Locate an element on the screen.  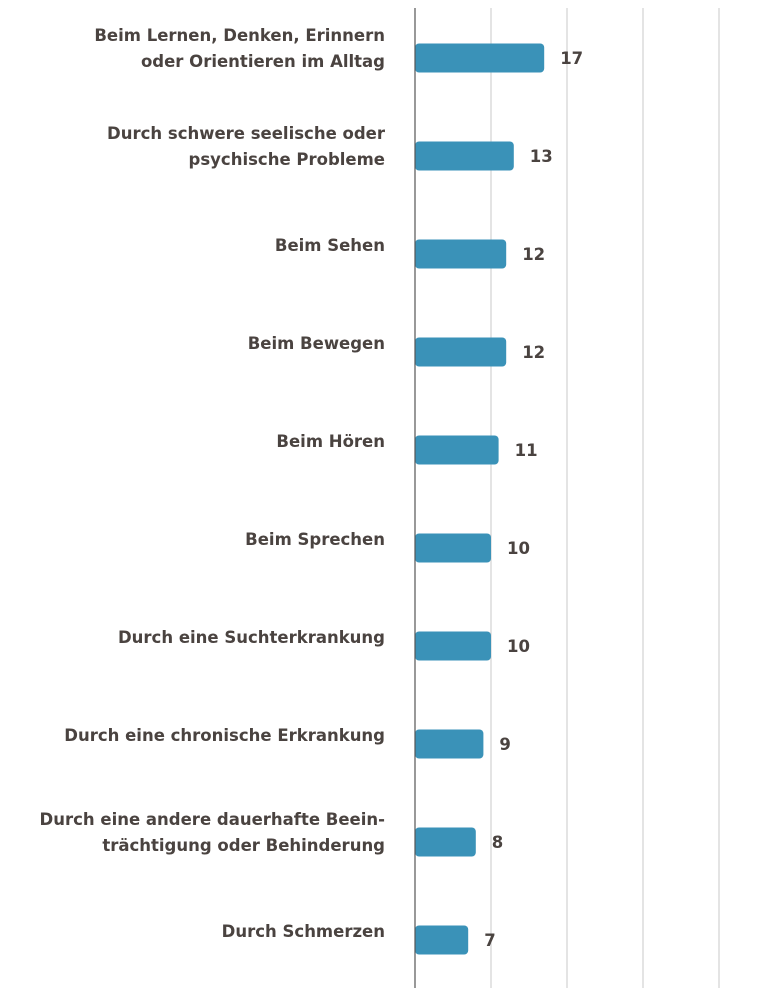
category-label: Beim Sehen is located at coordinates (330, 245).